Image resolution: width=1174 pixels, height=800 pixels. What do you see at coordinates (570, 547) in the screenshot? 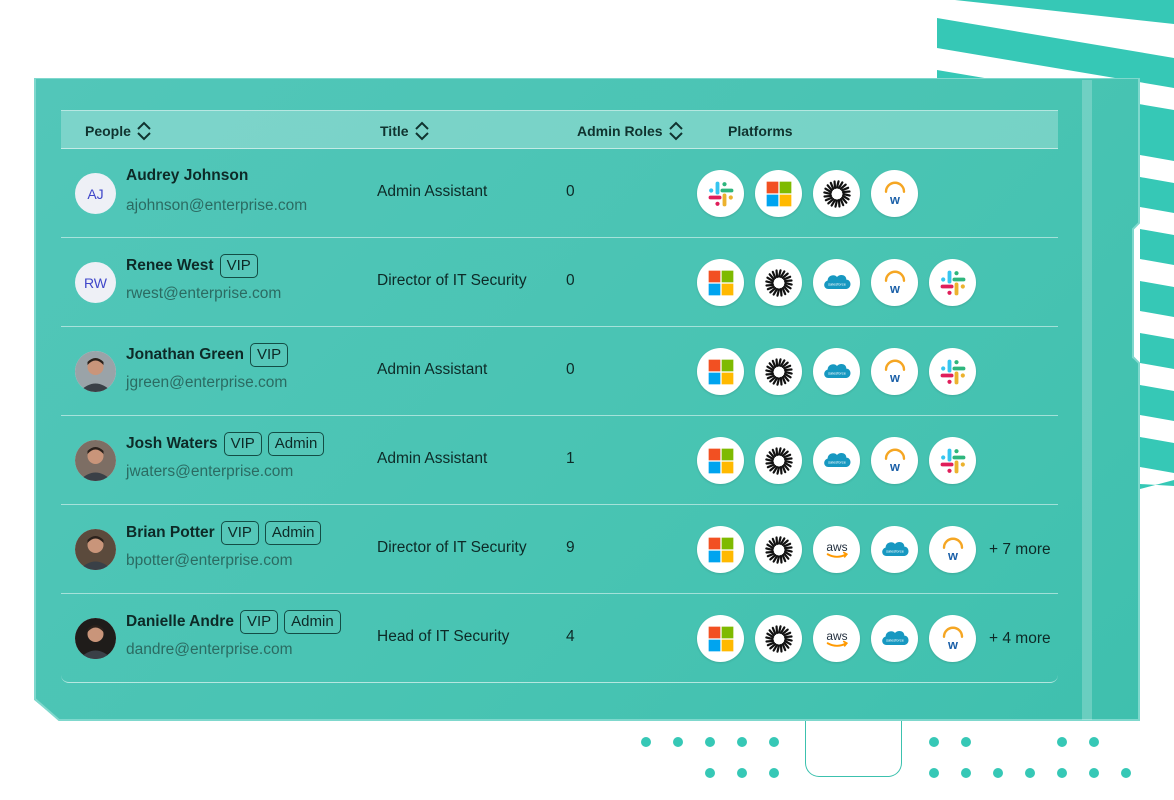
I see `admin-roles-count: 9` at bounding box center [570, 547].